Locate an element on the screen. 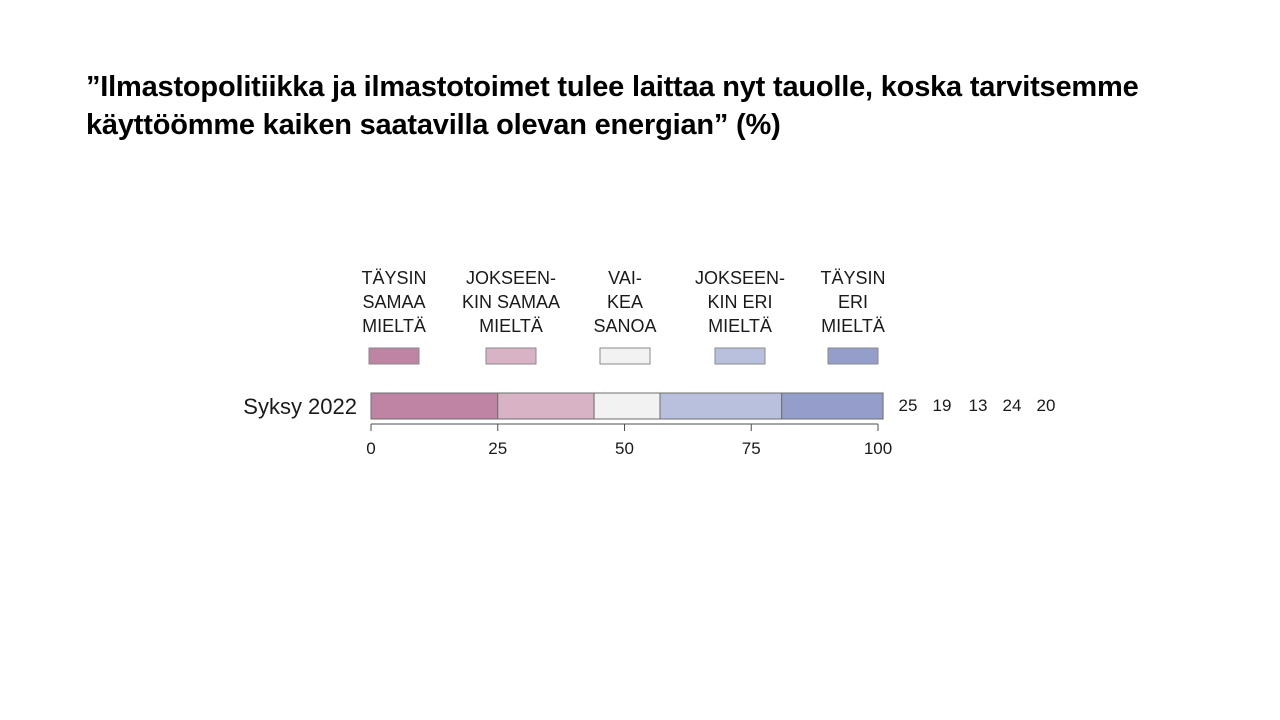 The height and width of the screenshot is (720, 1280). legend-label-4-line-2: KIN ERI is located at coordinates (739, 302).